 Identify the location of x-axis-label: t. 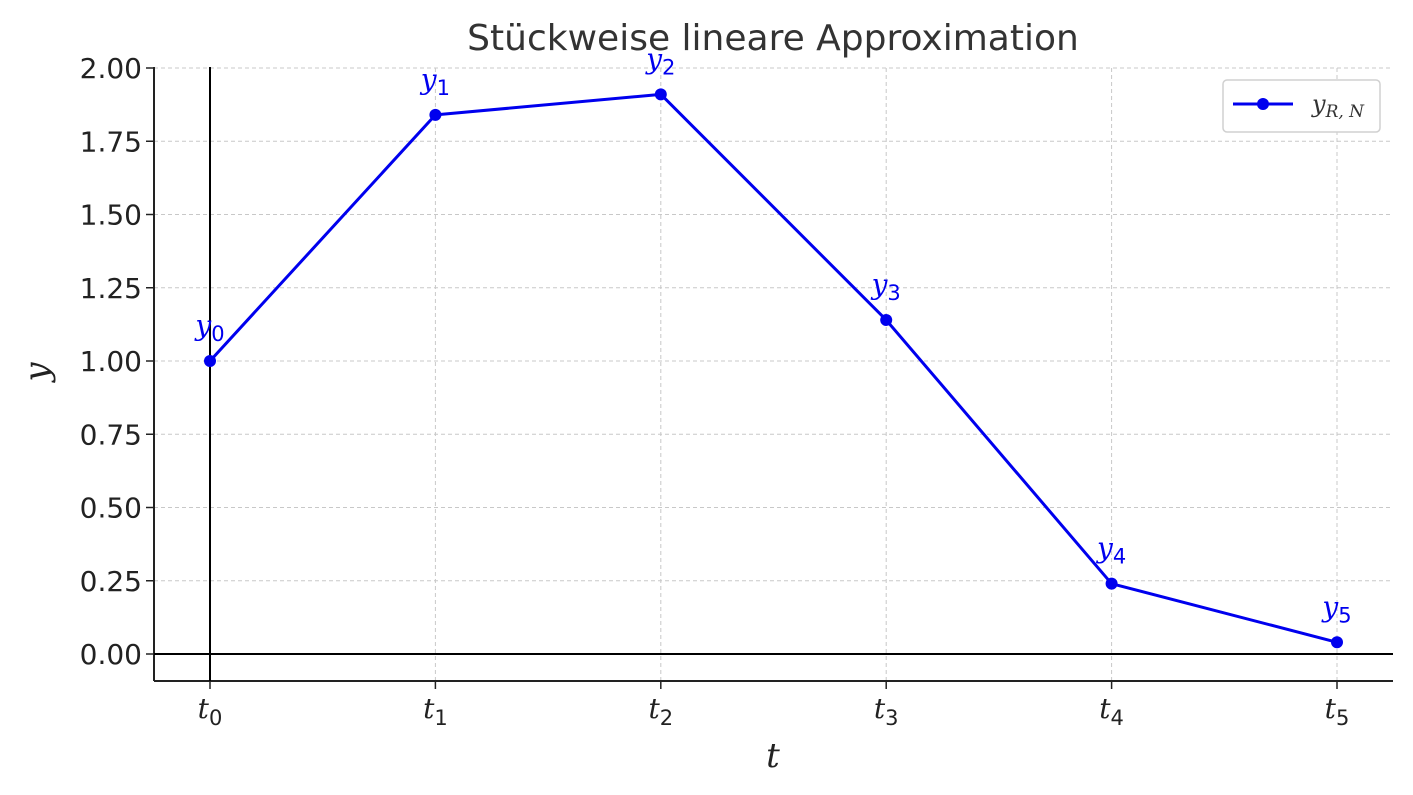
(773, 756).